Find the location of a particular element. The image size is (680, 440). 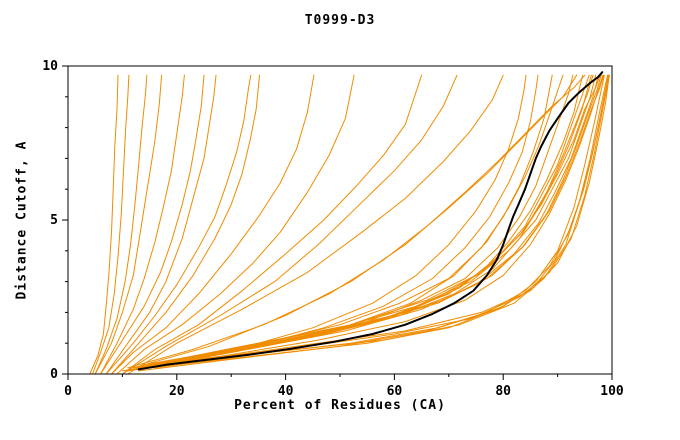

y-tick-label: 5 is located at coordinates (54, 220).